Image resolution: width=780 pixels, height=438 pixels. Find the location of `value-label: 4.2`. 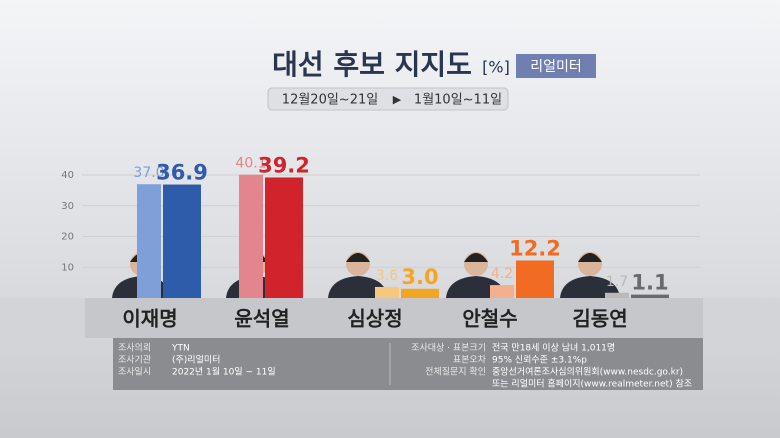

value-label: 4.2 is located at coordinates (502, 274).